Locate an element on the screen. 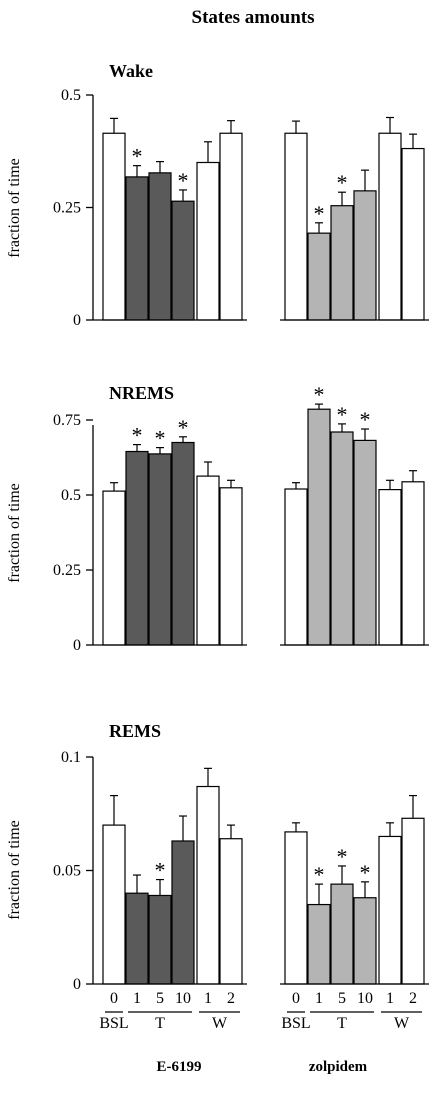 This screenshot has height=1093, width=430. group-label-zolpidem: zolpidem is located at coordinates (338, 1067).